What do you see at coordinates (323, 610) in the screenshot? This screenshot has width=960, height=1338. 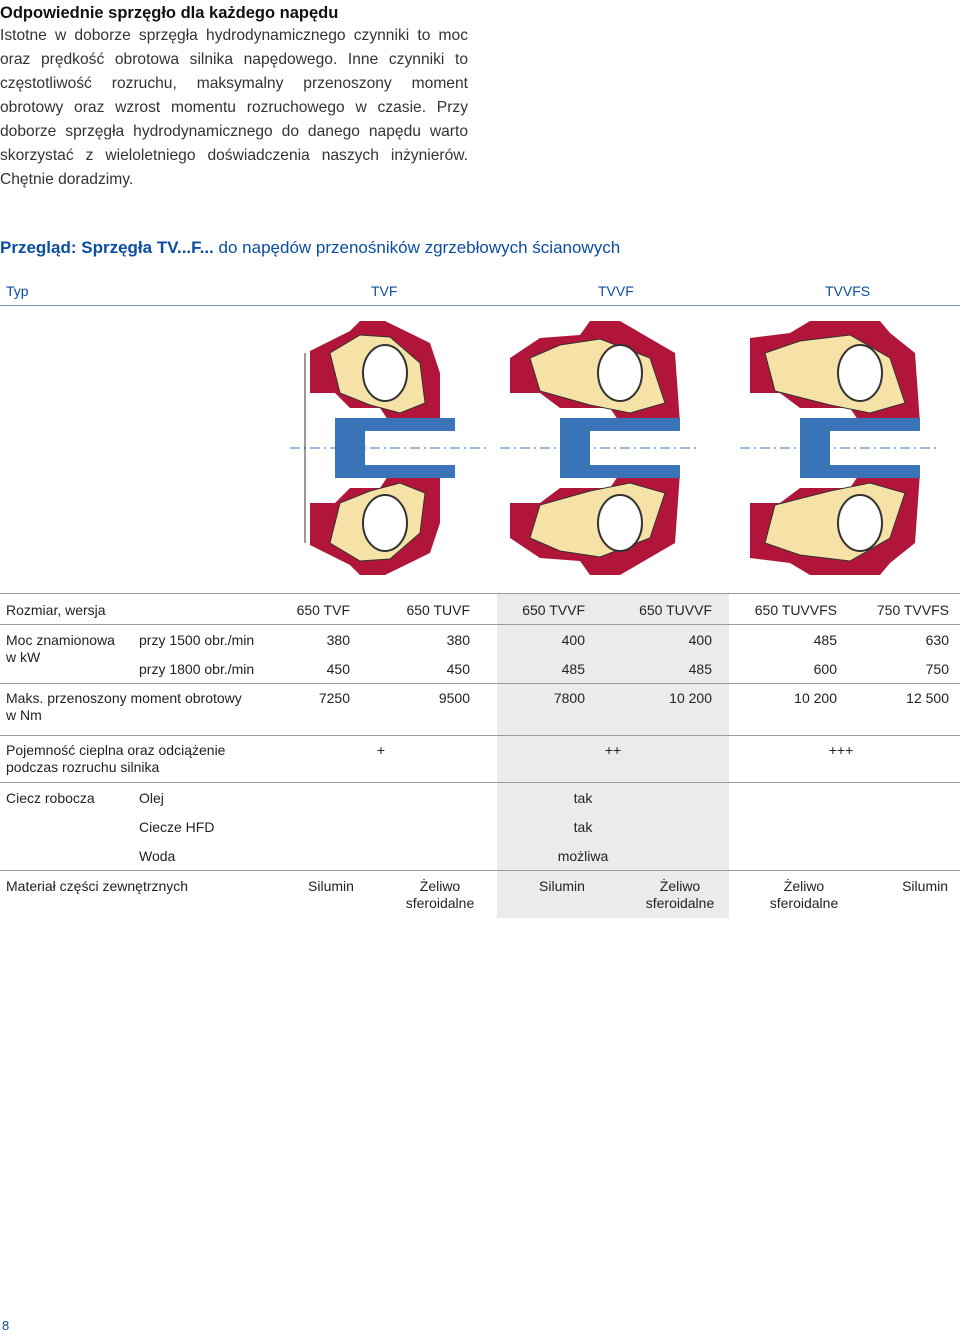 I see `size-value: 650 TVF` at bounding box center [323, 610].